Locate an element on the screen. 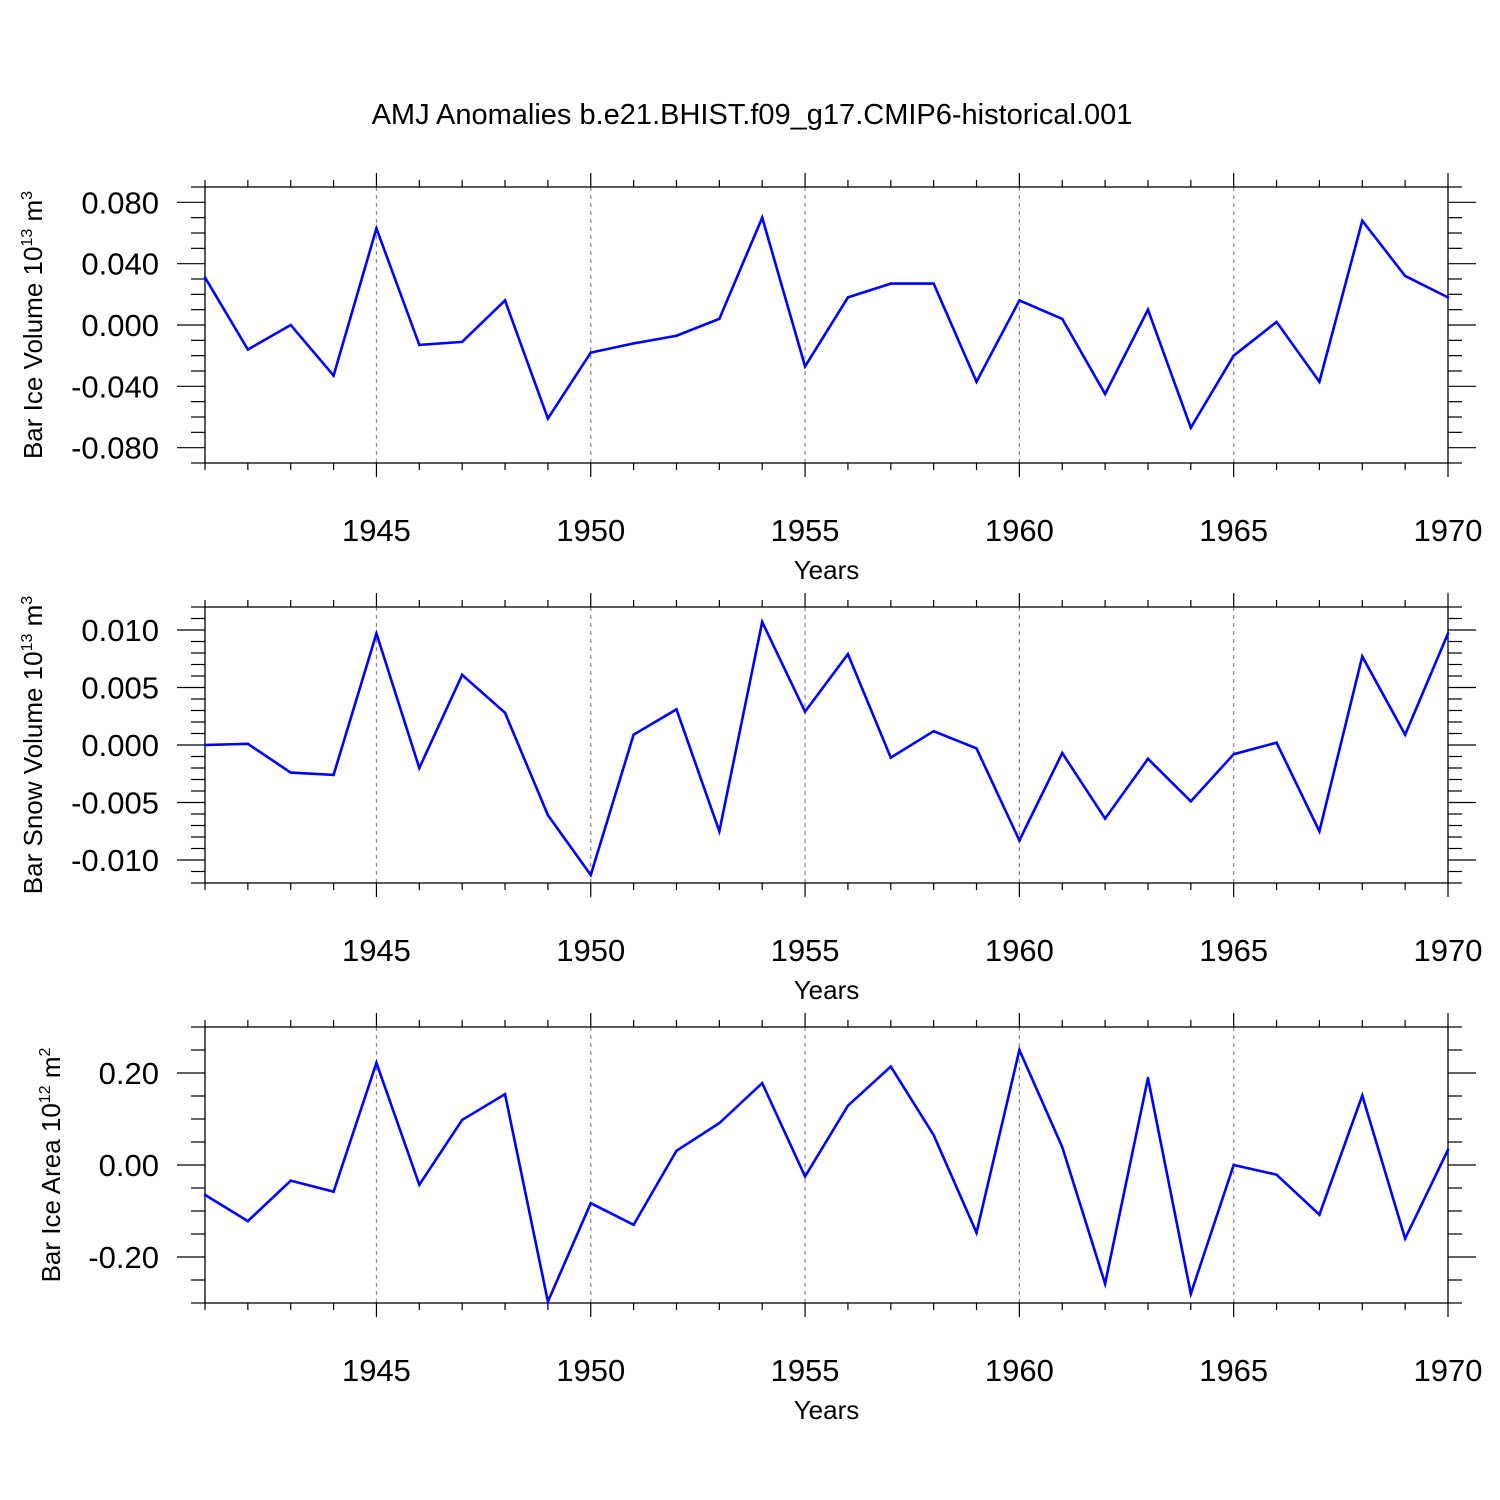  y-tick-label: -0.040 is located at coordinates (115, 386).